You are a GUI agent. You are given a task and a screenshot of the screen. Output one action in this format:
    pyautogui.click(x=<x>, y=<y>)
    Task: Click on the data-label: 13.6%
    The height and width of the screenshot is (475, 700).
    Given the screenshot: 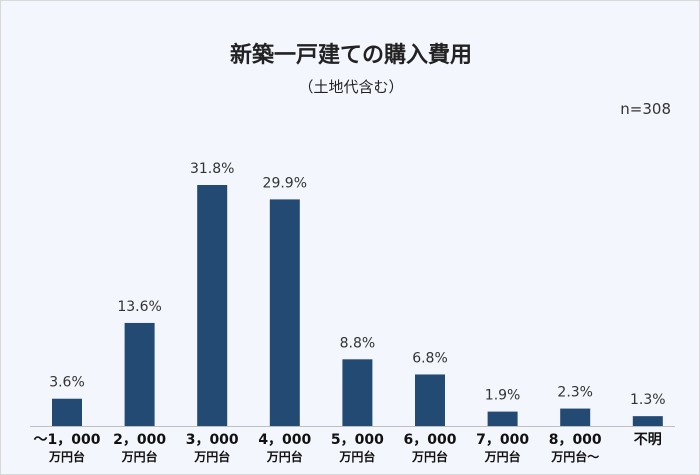 What is the action you would take?
    pyautogui.click(x=139, y=307)
    